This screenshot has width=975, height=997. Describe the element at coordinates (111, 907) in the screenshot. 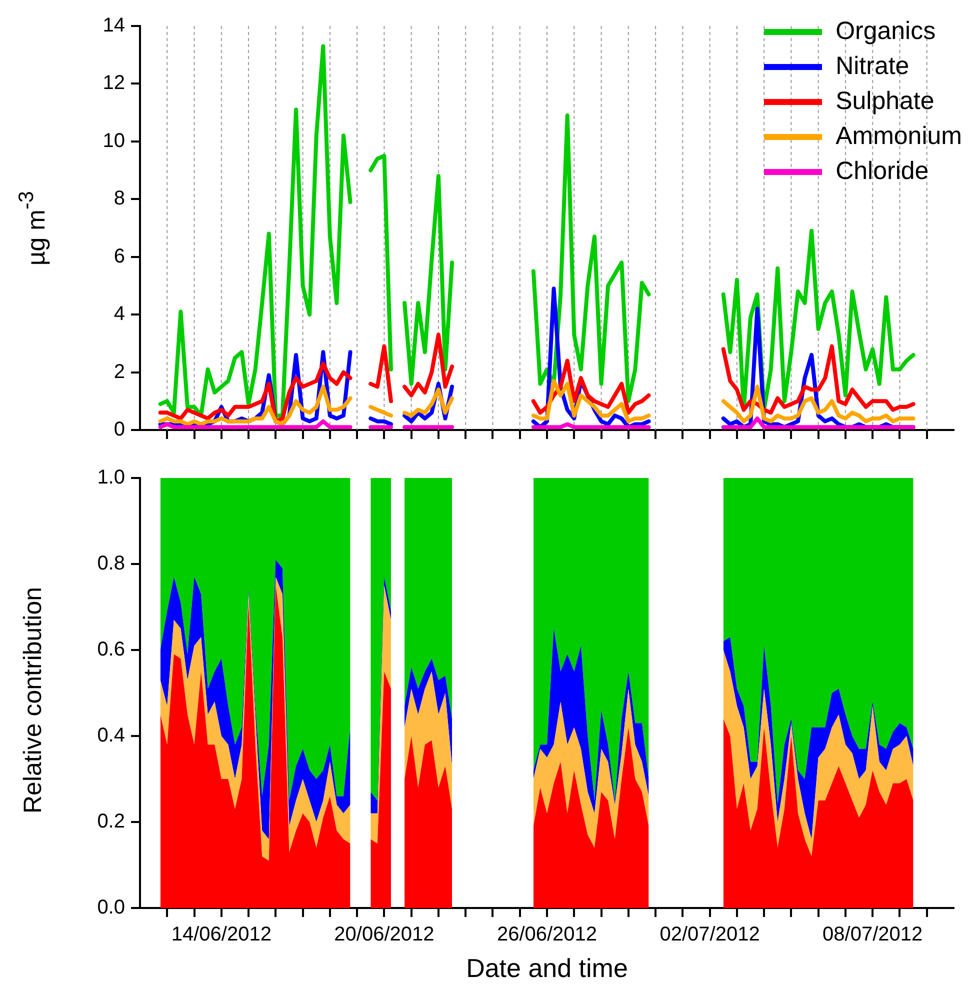

I see `y-tick-label: 0.0` at that location.